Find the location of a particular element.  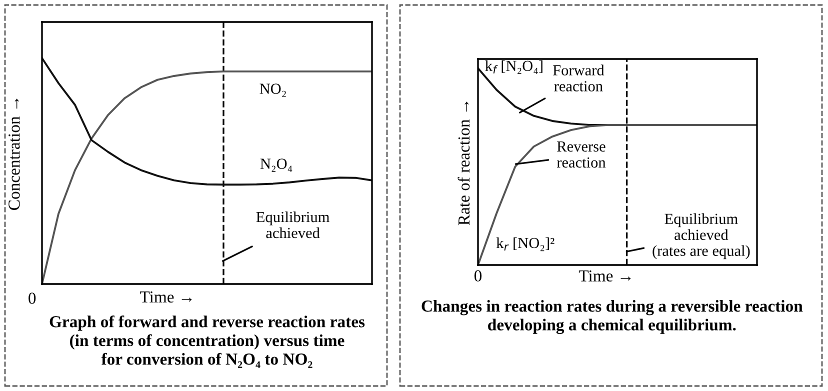

series-label: k$_{f}$ [N₂O₄] is located at coordinates (513, 67).